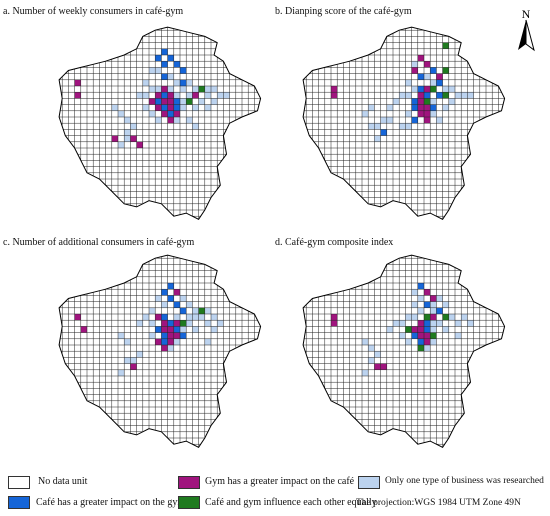 The image size is (550, 516). I want to click on map-panel-d, so click(404, 351).